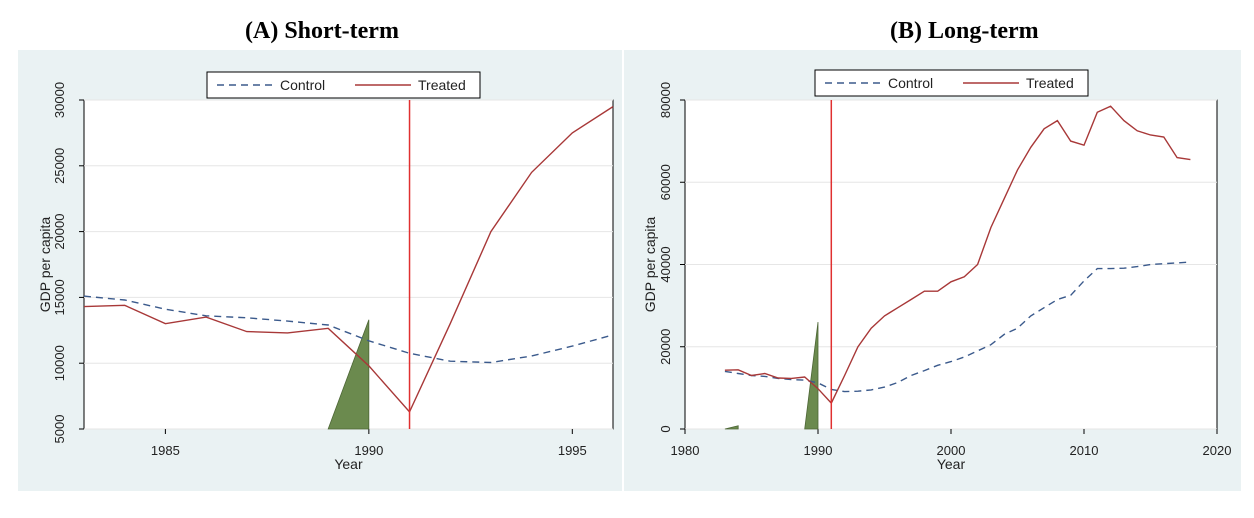 The image size is (1254, 518). I want to click on x-tick-label: 1995, so click(572, 450).